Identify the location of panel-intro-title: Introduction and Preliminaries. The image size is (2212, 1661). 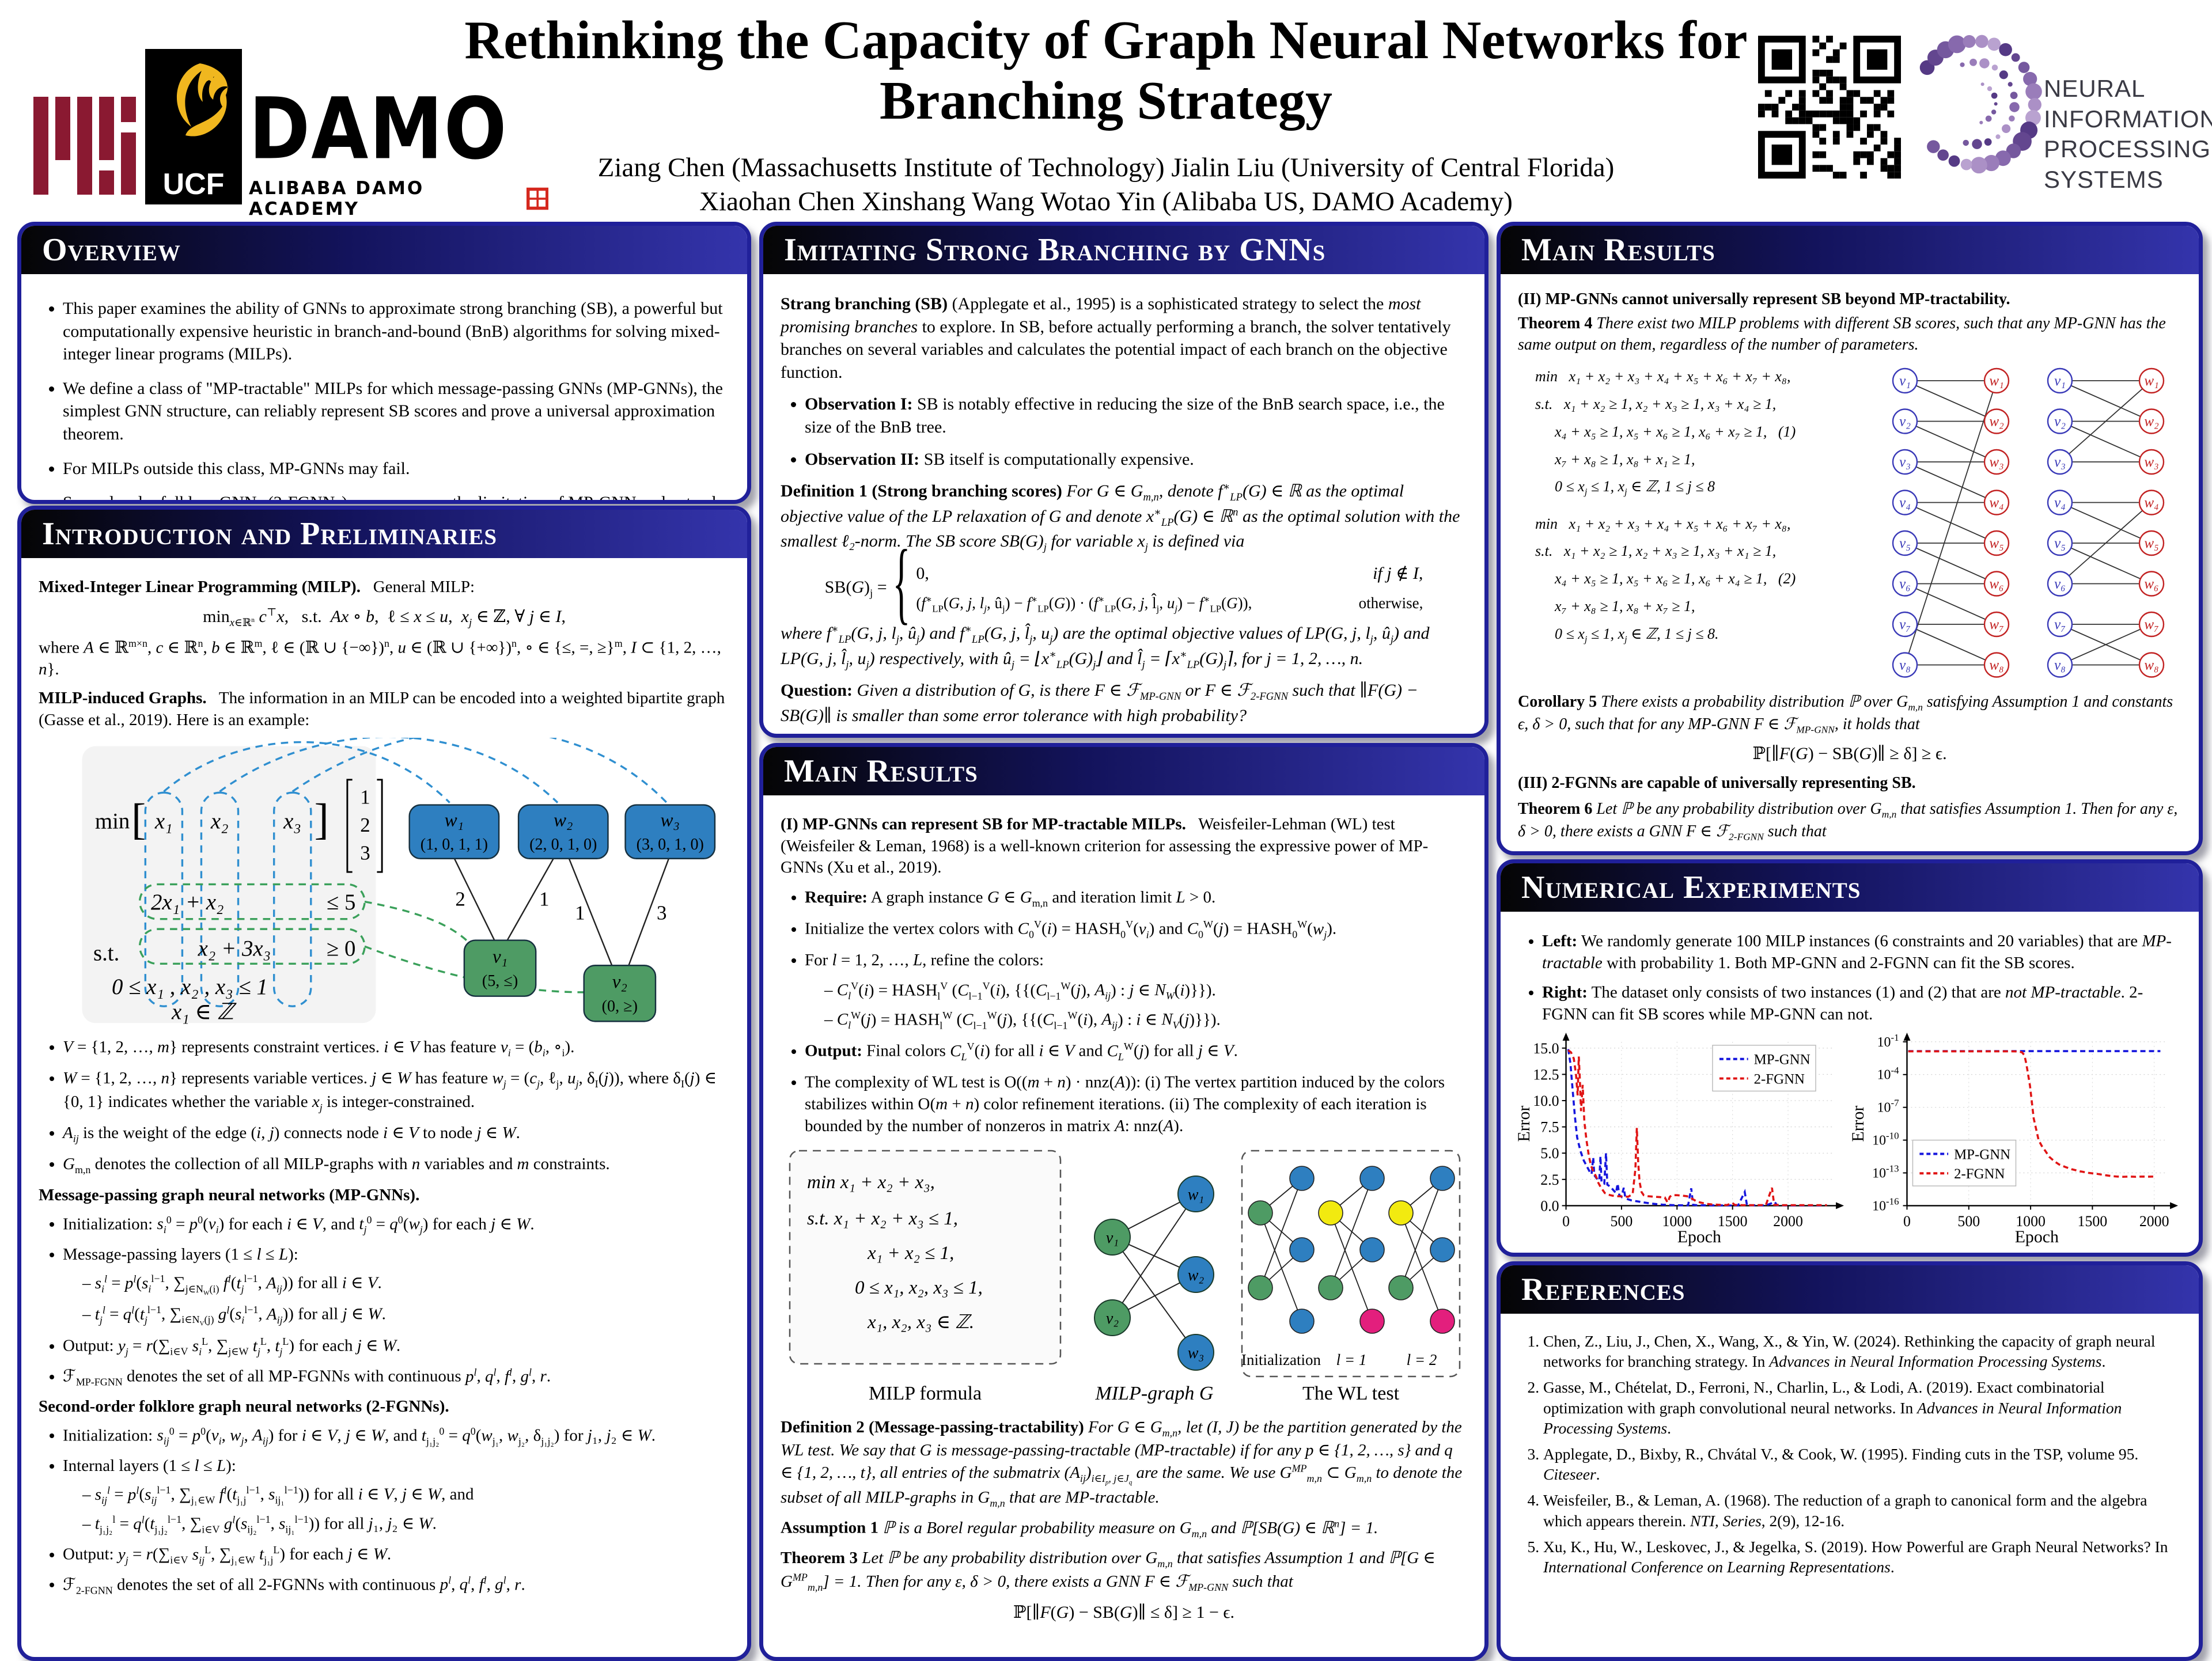
(384, 534).